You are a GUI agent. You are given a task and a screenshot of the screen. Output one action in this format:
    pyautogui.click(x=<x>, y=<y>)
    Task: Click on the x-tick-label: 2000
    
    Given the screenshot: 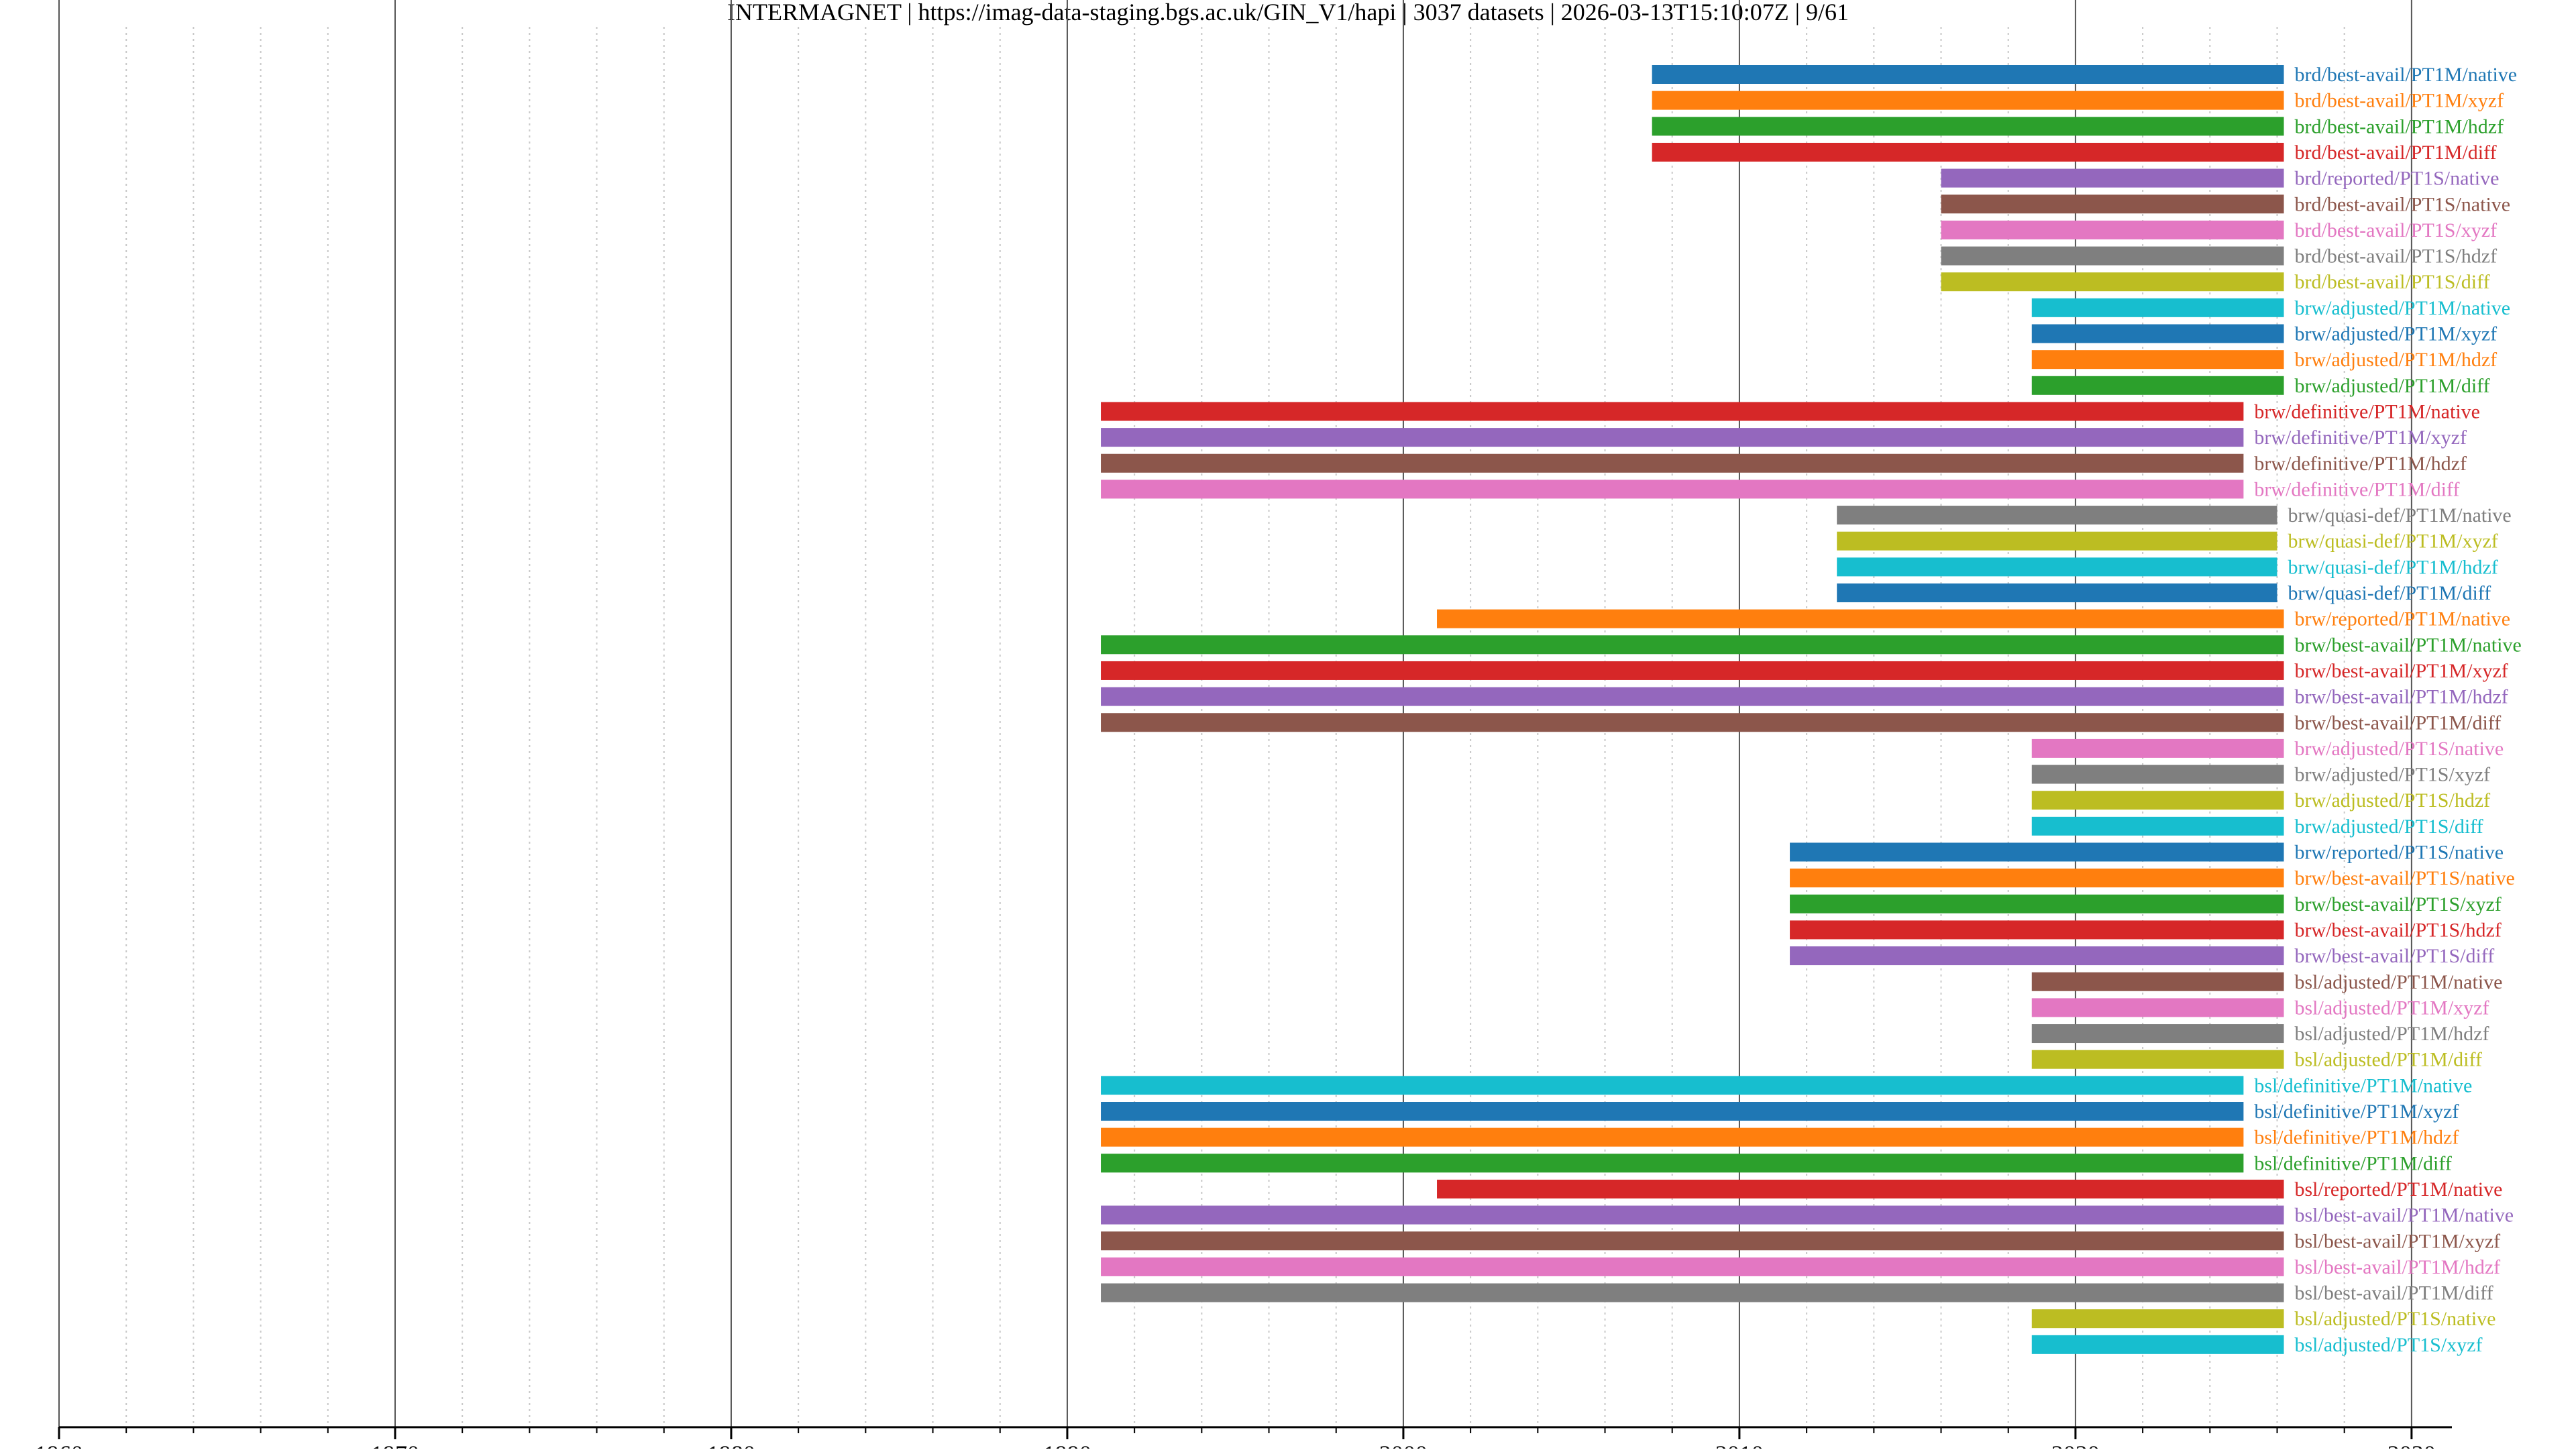 What is the action you would take?
    pyautogui.click(x=1403, y=1445)
    